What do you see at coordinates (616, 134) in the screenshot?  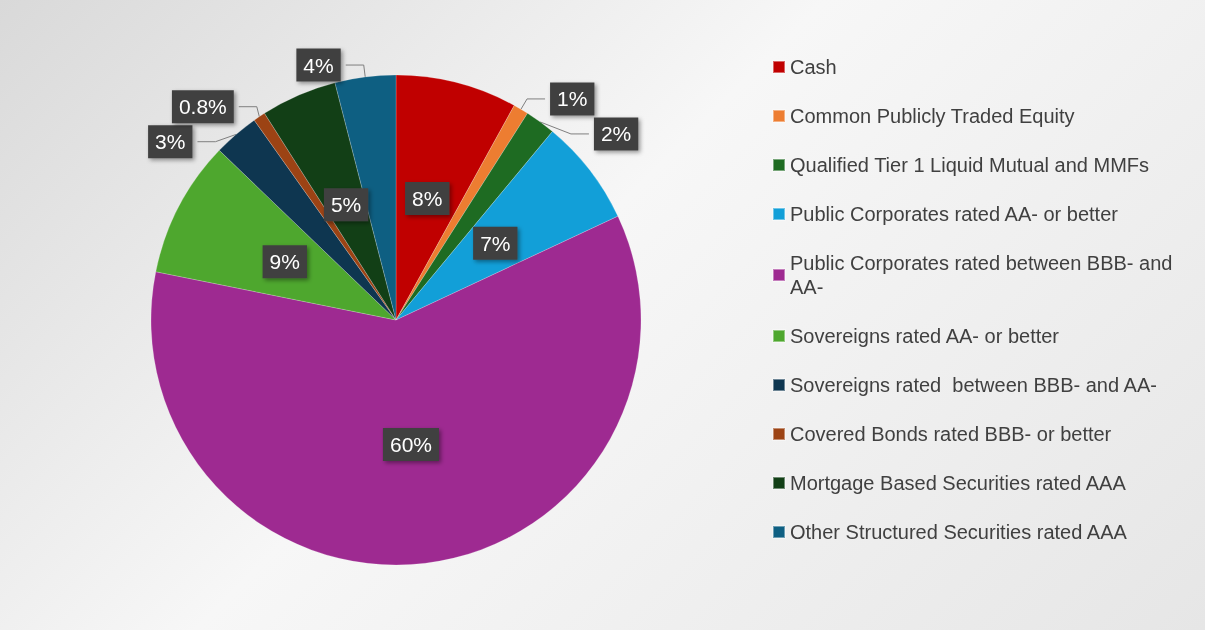 I see `data-label: 2%` at bounding box center [616, 134].